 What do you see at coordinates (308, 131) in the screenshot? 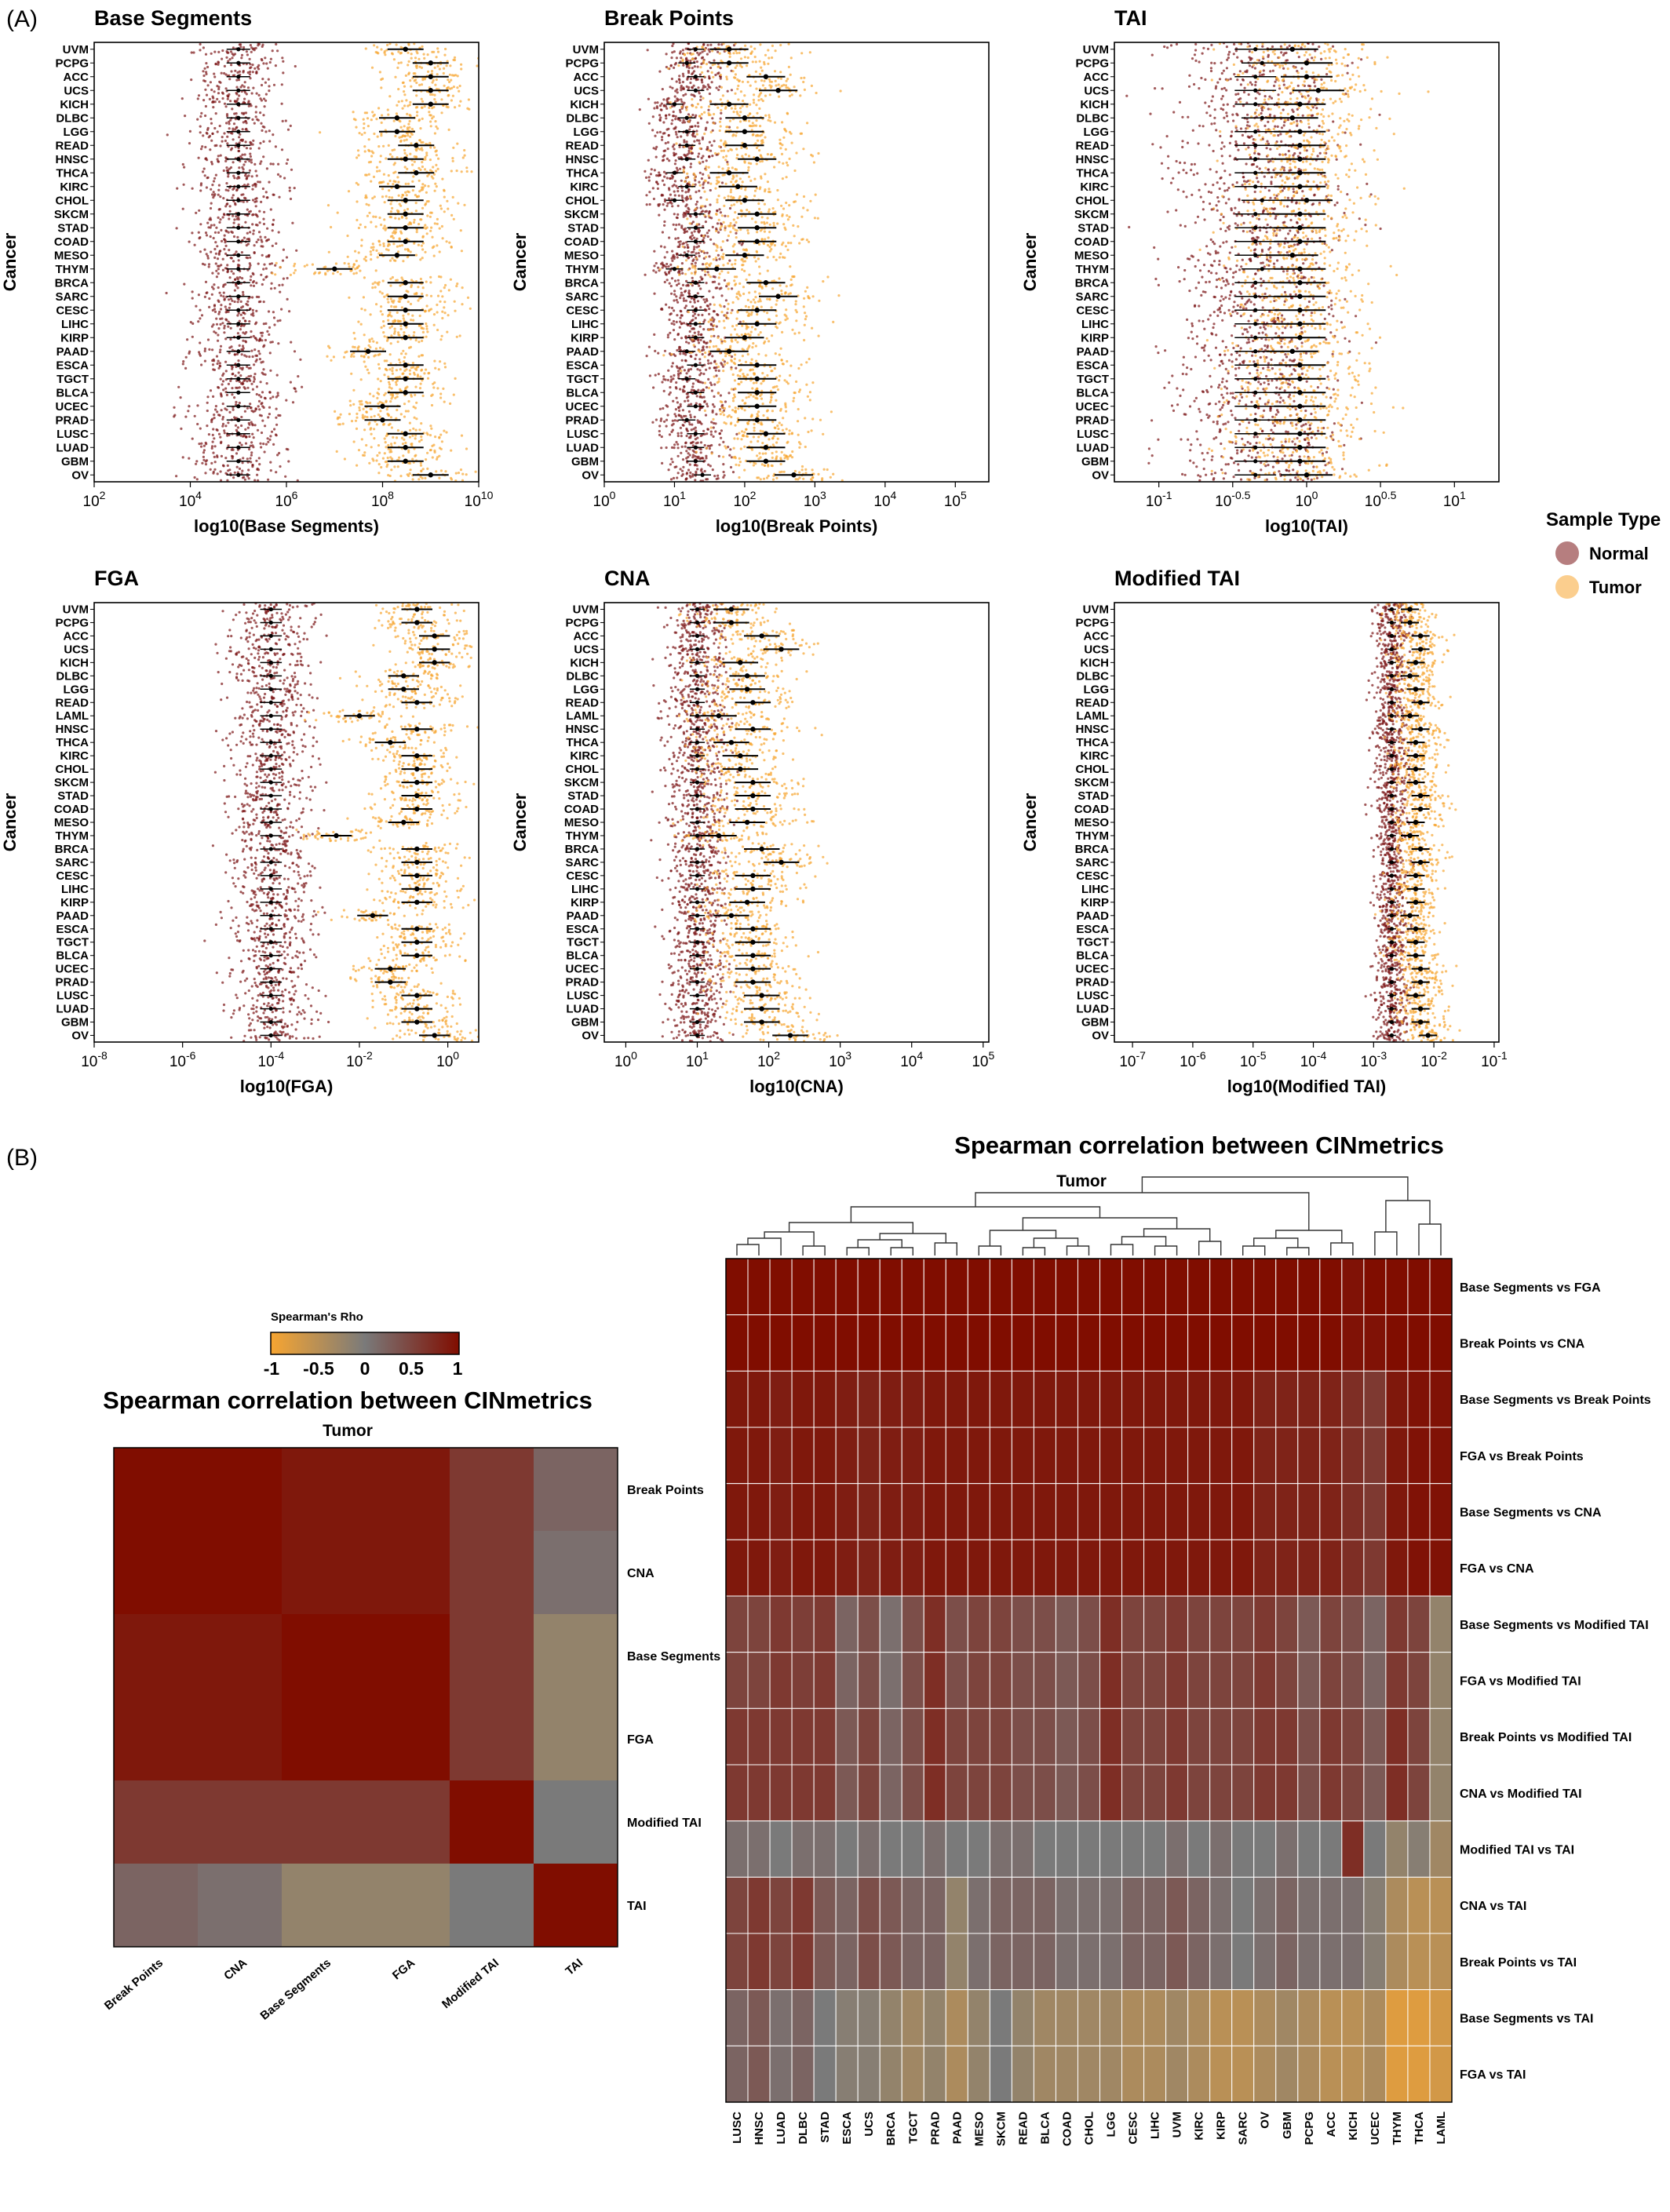
I see `points-lgg` at bounding box center [308, 131].